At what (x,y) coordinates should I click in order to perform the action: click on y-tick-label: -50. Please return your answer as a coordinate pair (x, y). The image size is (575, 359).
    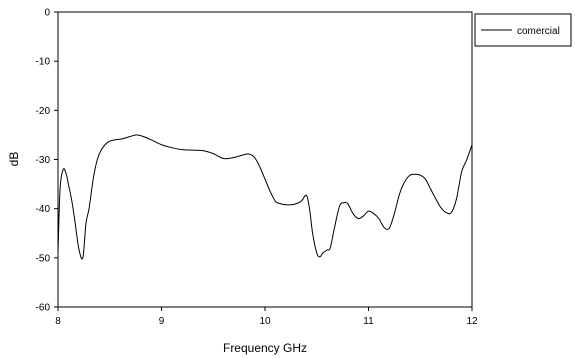
    Looking at the image, I should click on (43, 258).